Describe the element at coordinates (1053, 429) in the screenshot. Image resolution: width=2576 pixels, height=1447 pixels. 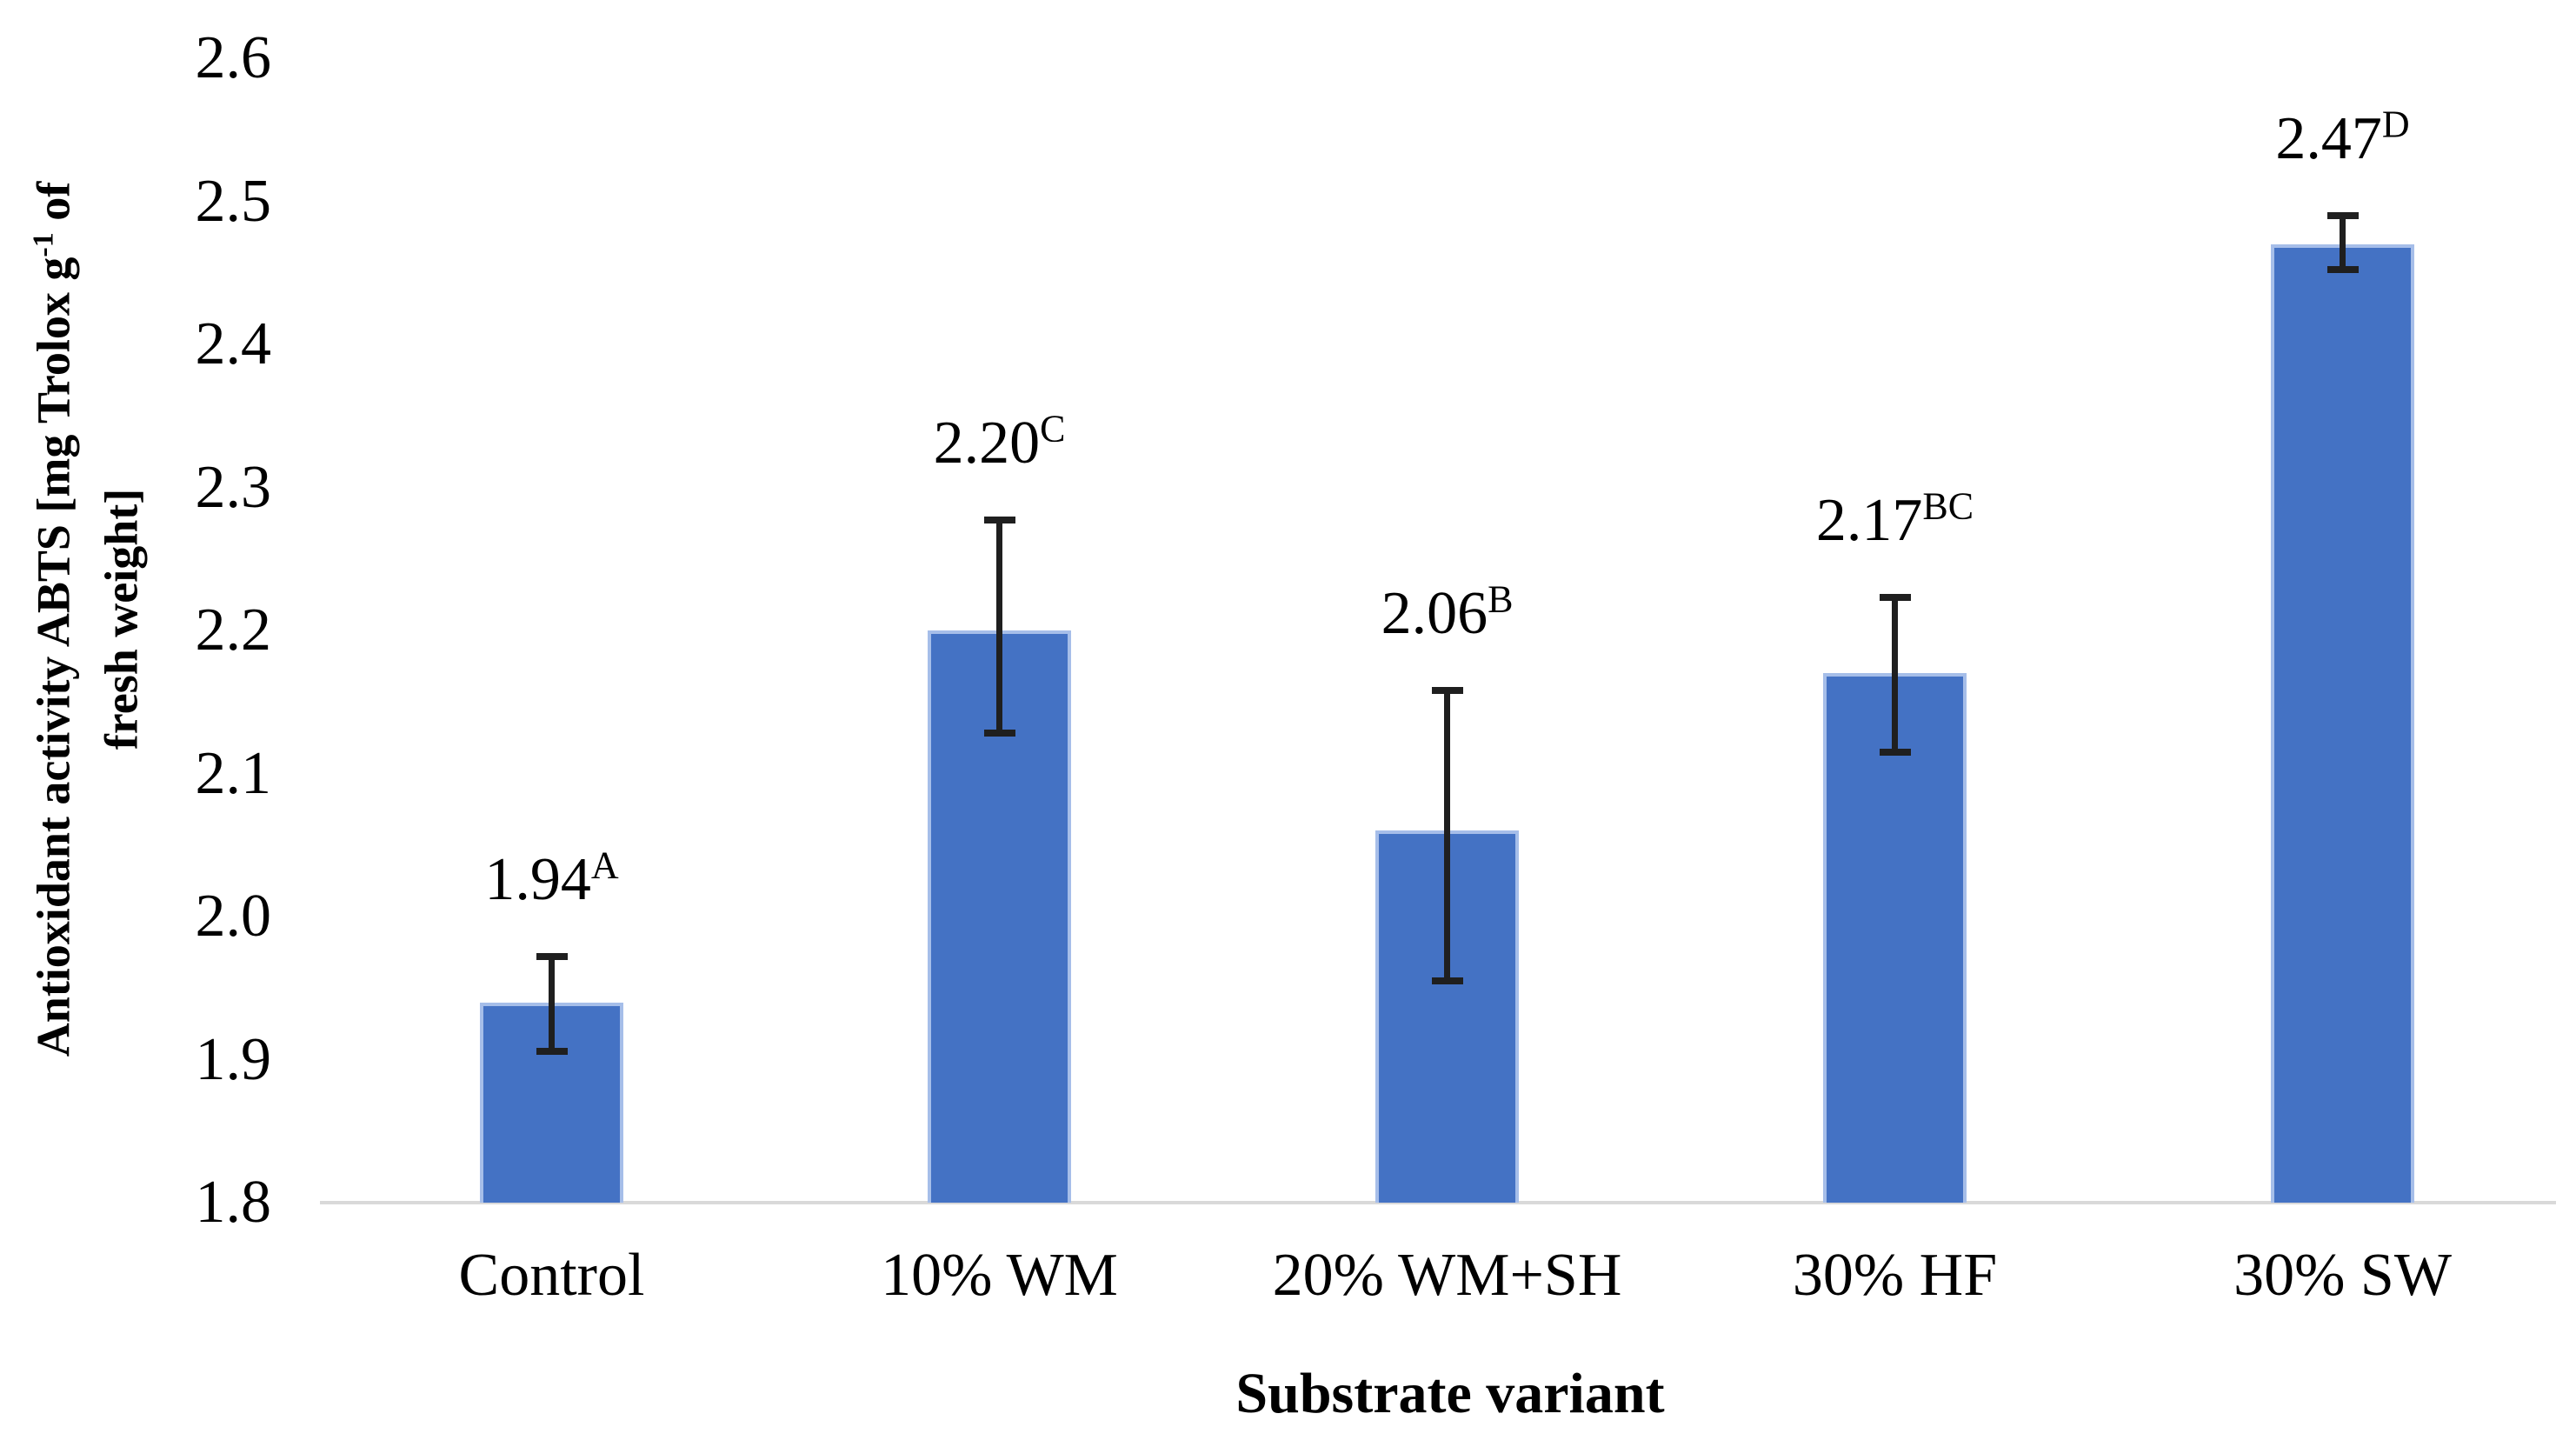
I see `significance-letter: C` at that location.